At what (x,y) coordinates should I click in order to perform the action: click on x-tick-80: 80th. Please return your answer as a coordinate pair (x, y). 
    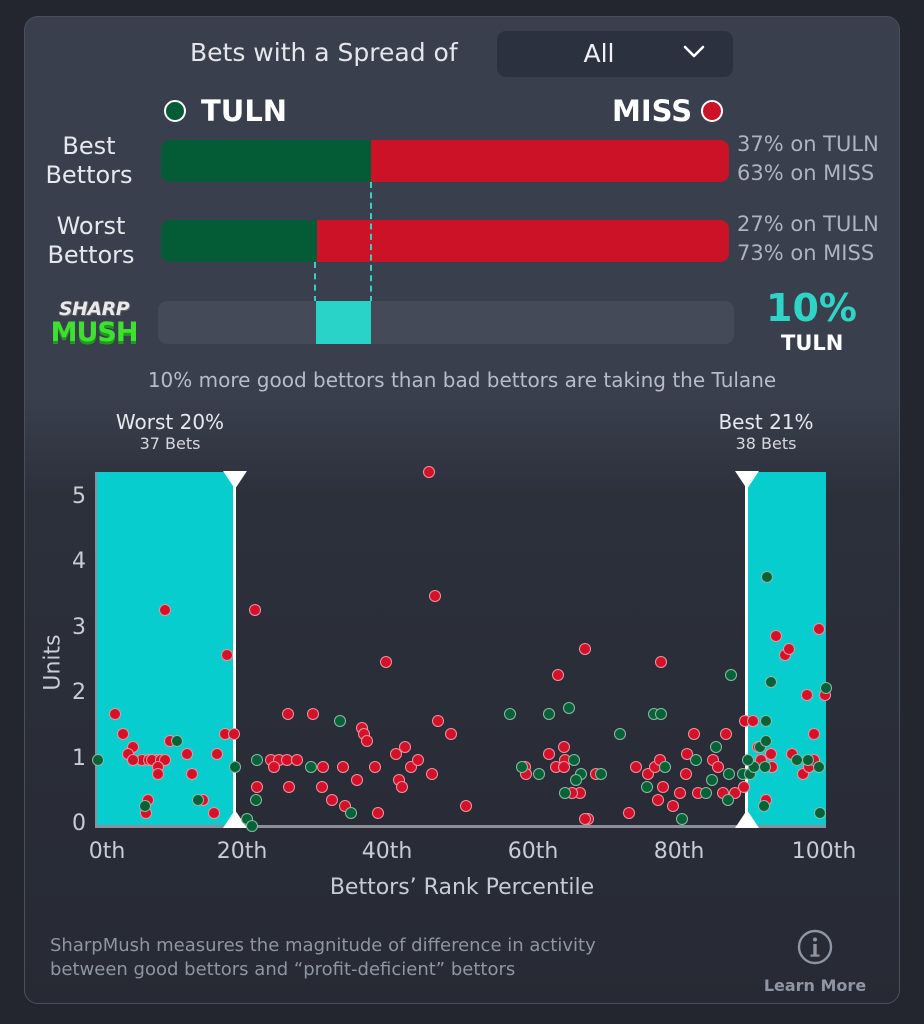
    Looking at the image, I should click on (679, 851).